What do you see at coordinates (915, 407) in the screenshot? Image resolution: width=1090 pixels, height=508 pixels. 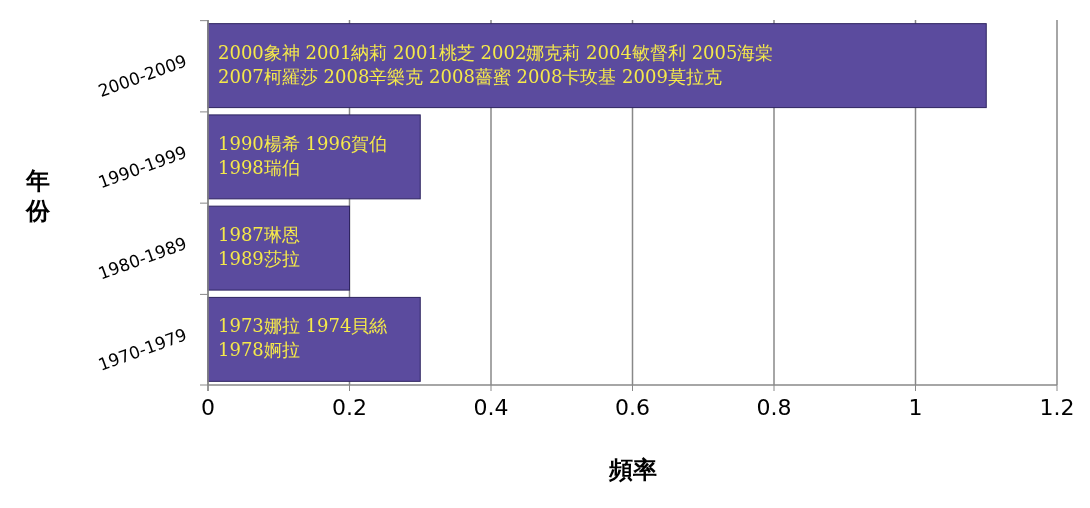 I see `x-tick-label: 1` at bounding box center [915, 407].